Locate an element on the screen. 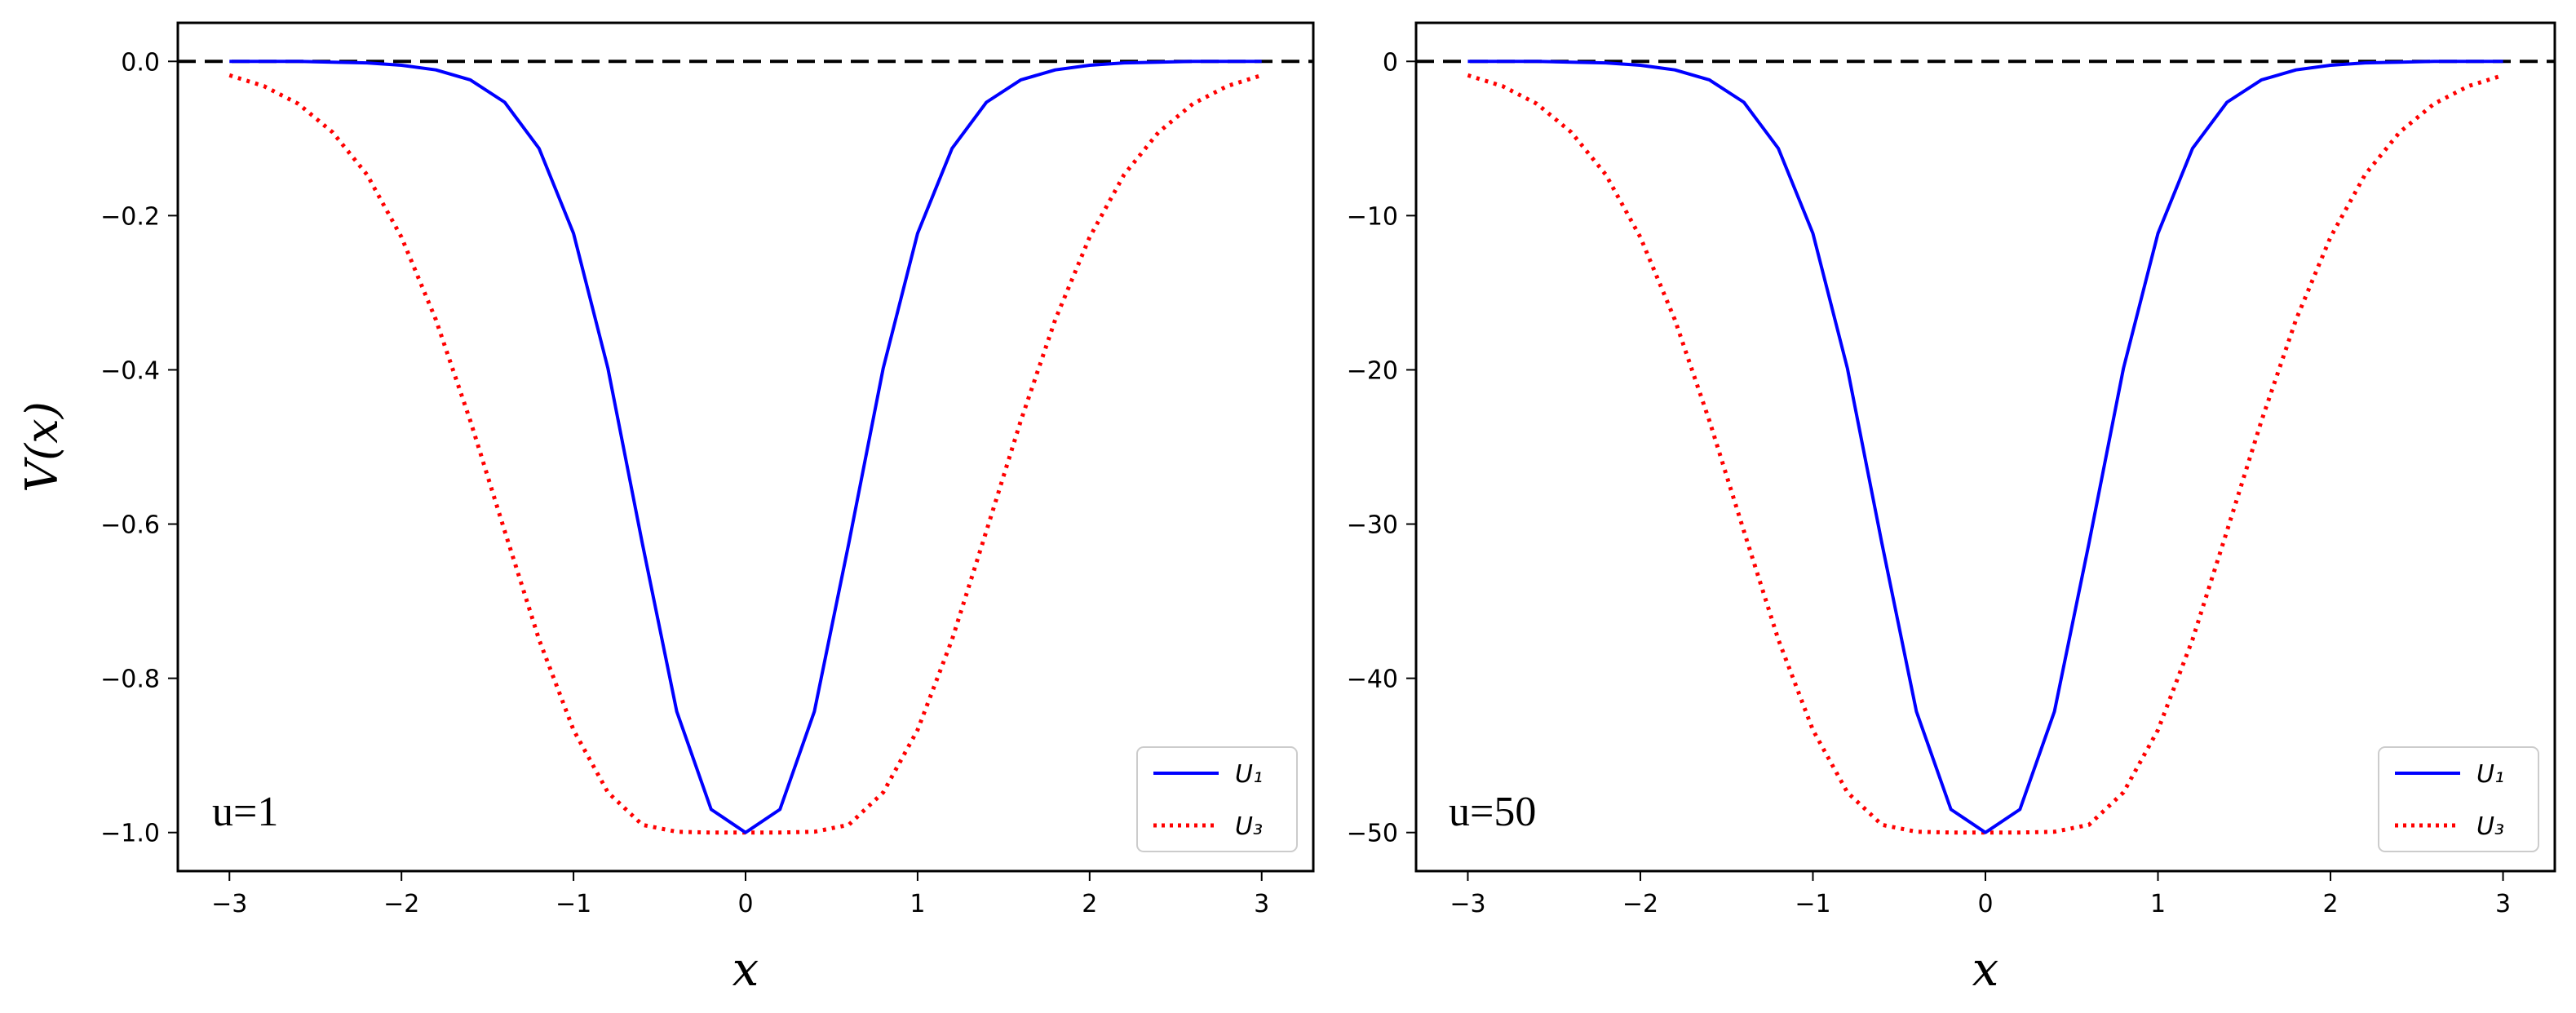 The height and width of the screenshot is (1013, 2576). legend-box-left is located at coordinates (1217, 799).